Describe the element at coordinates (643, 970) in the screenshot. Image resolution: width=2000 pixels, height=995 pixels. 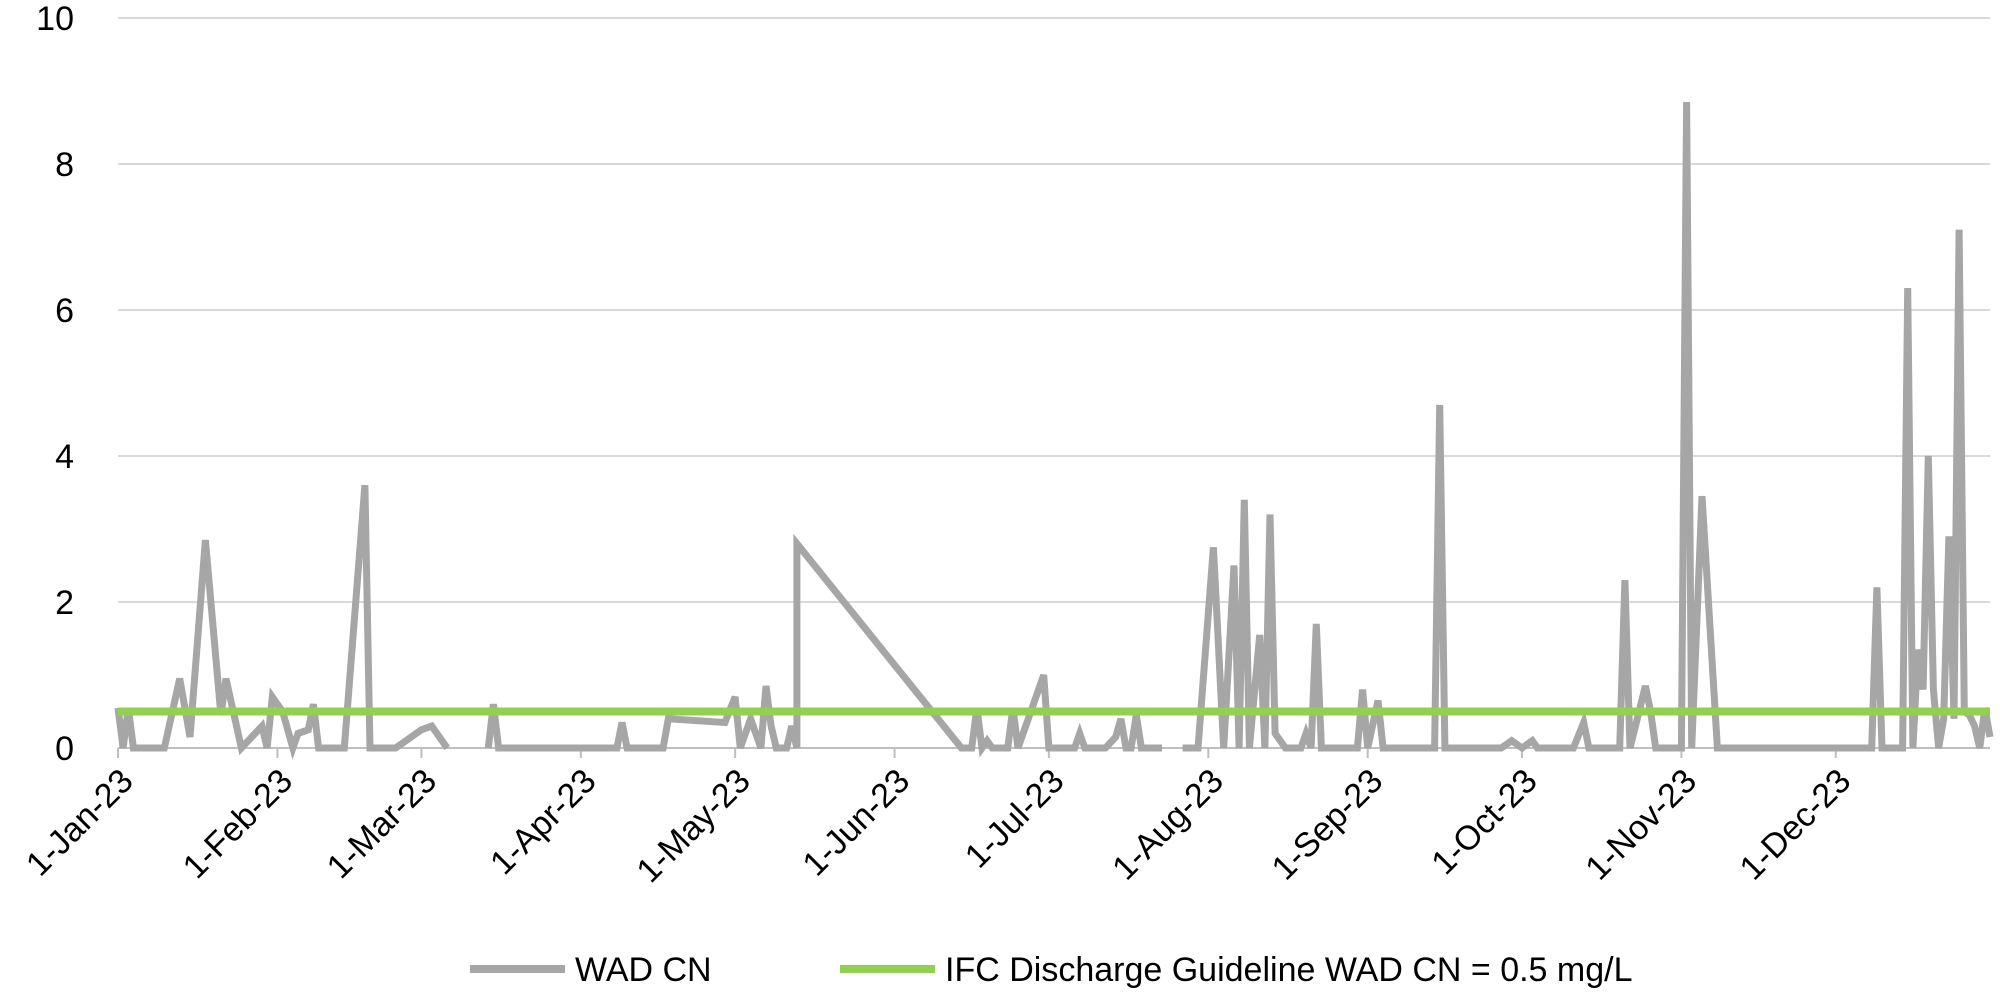
I see `legend-label-wad-cn: WAD CN` at that location.